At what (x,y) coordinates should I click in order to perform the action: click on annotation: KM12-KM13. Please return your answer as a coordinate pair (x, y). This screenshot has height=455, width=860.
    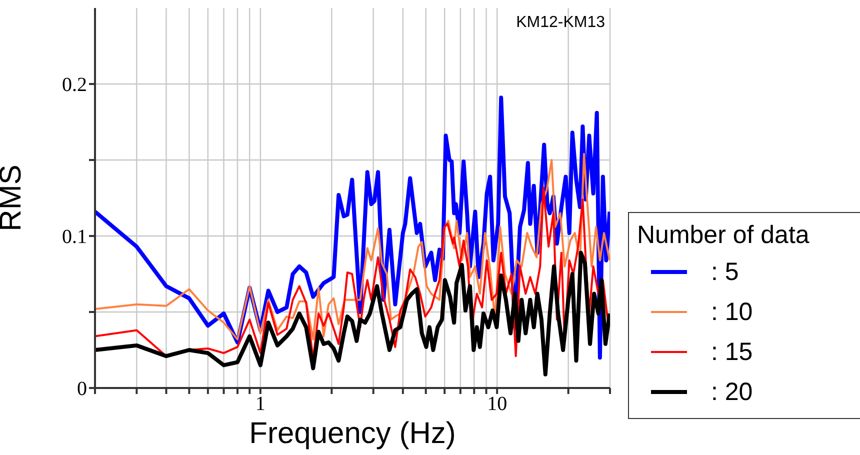
    Looking at the image, I should click on (560, 23).